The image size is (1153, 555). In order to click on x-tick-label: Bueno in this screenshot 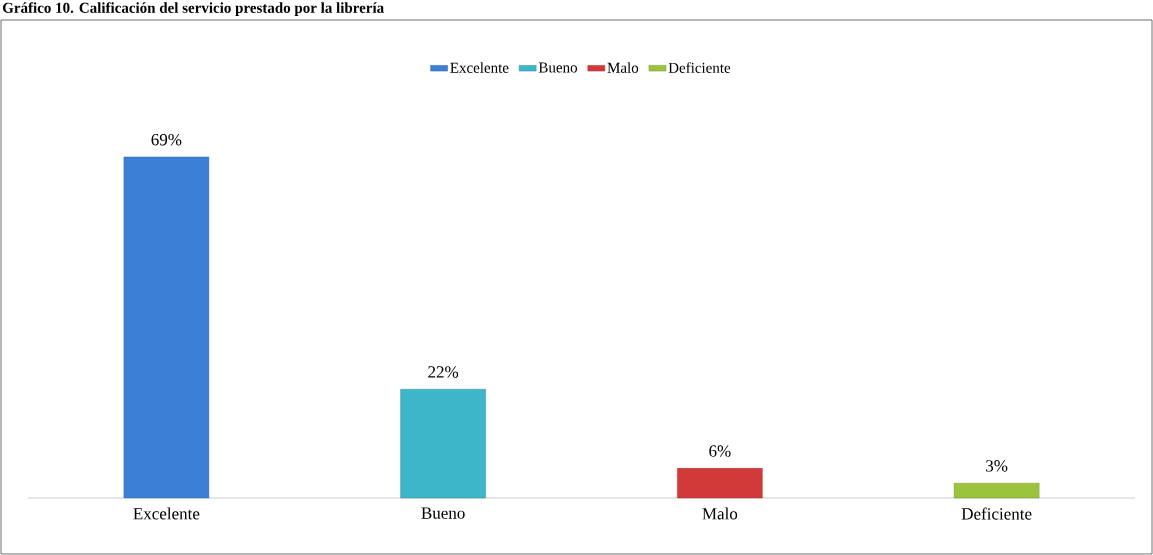, I will do `click(443, 513)`.